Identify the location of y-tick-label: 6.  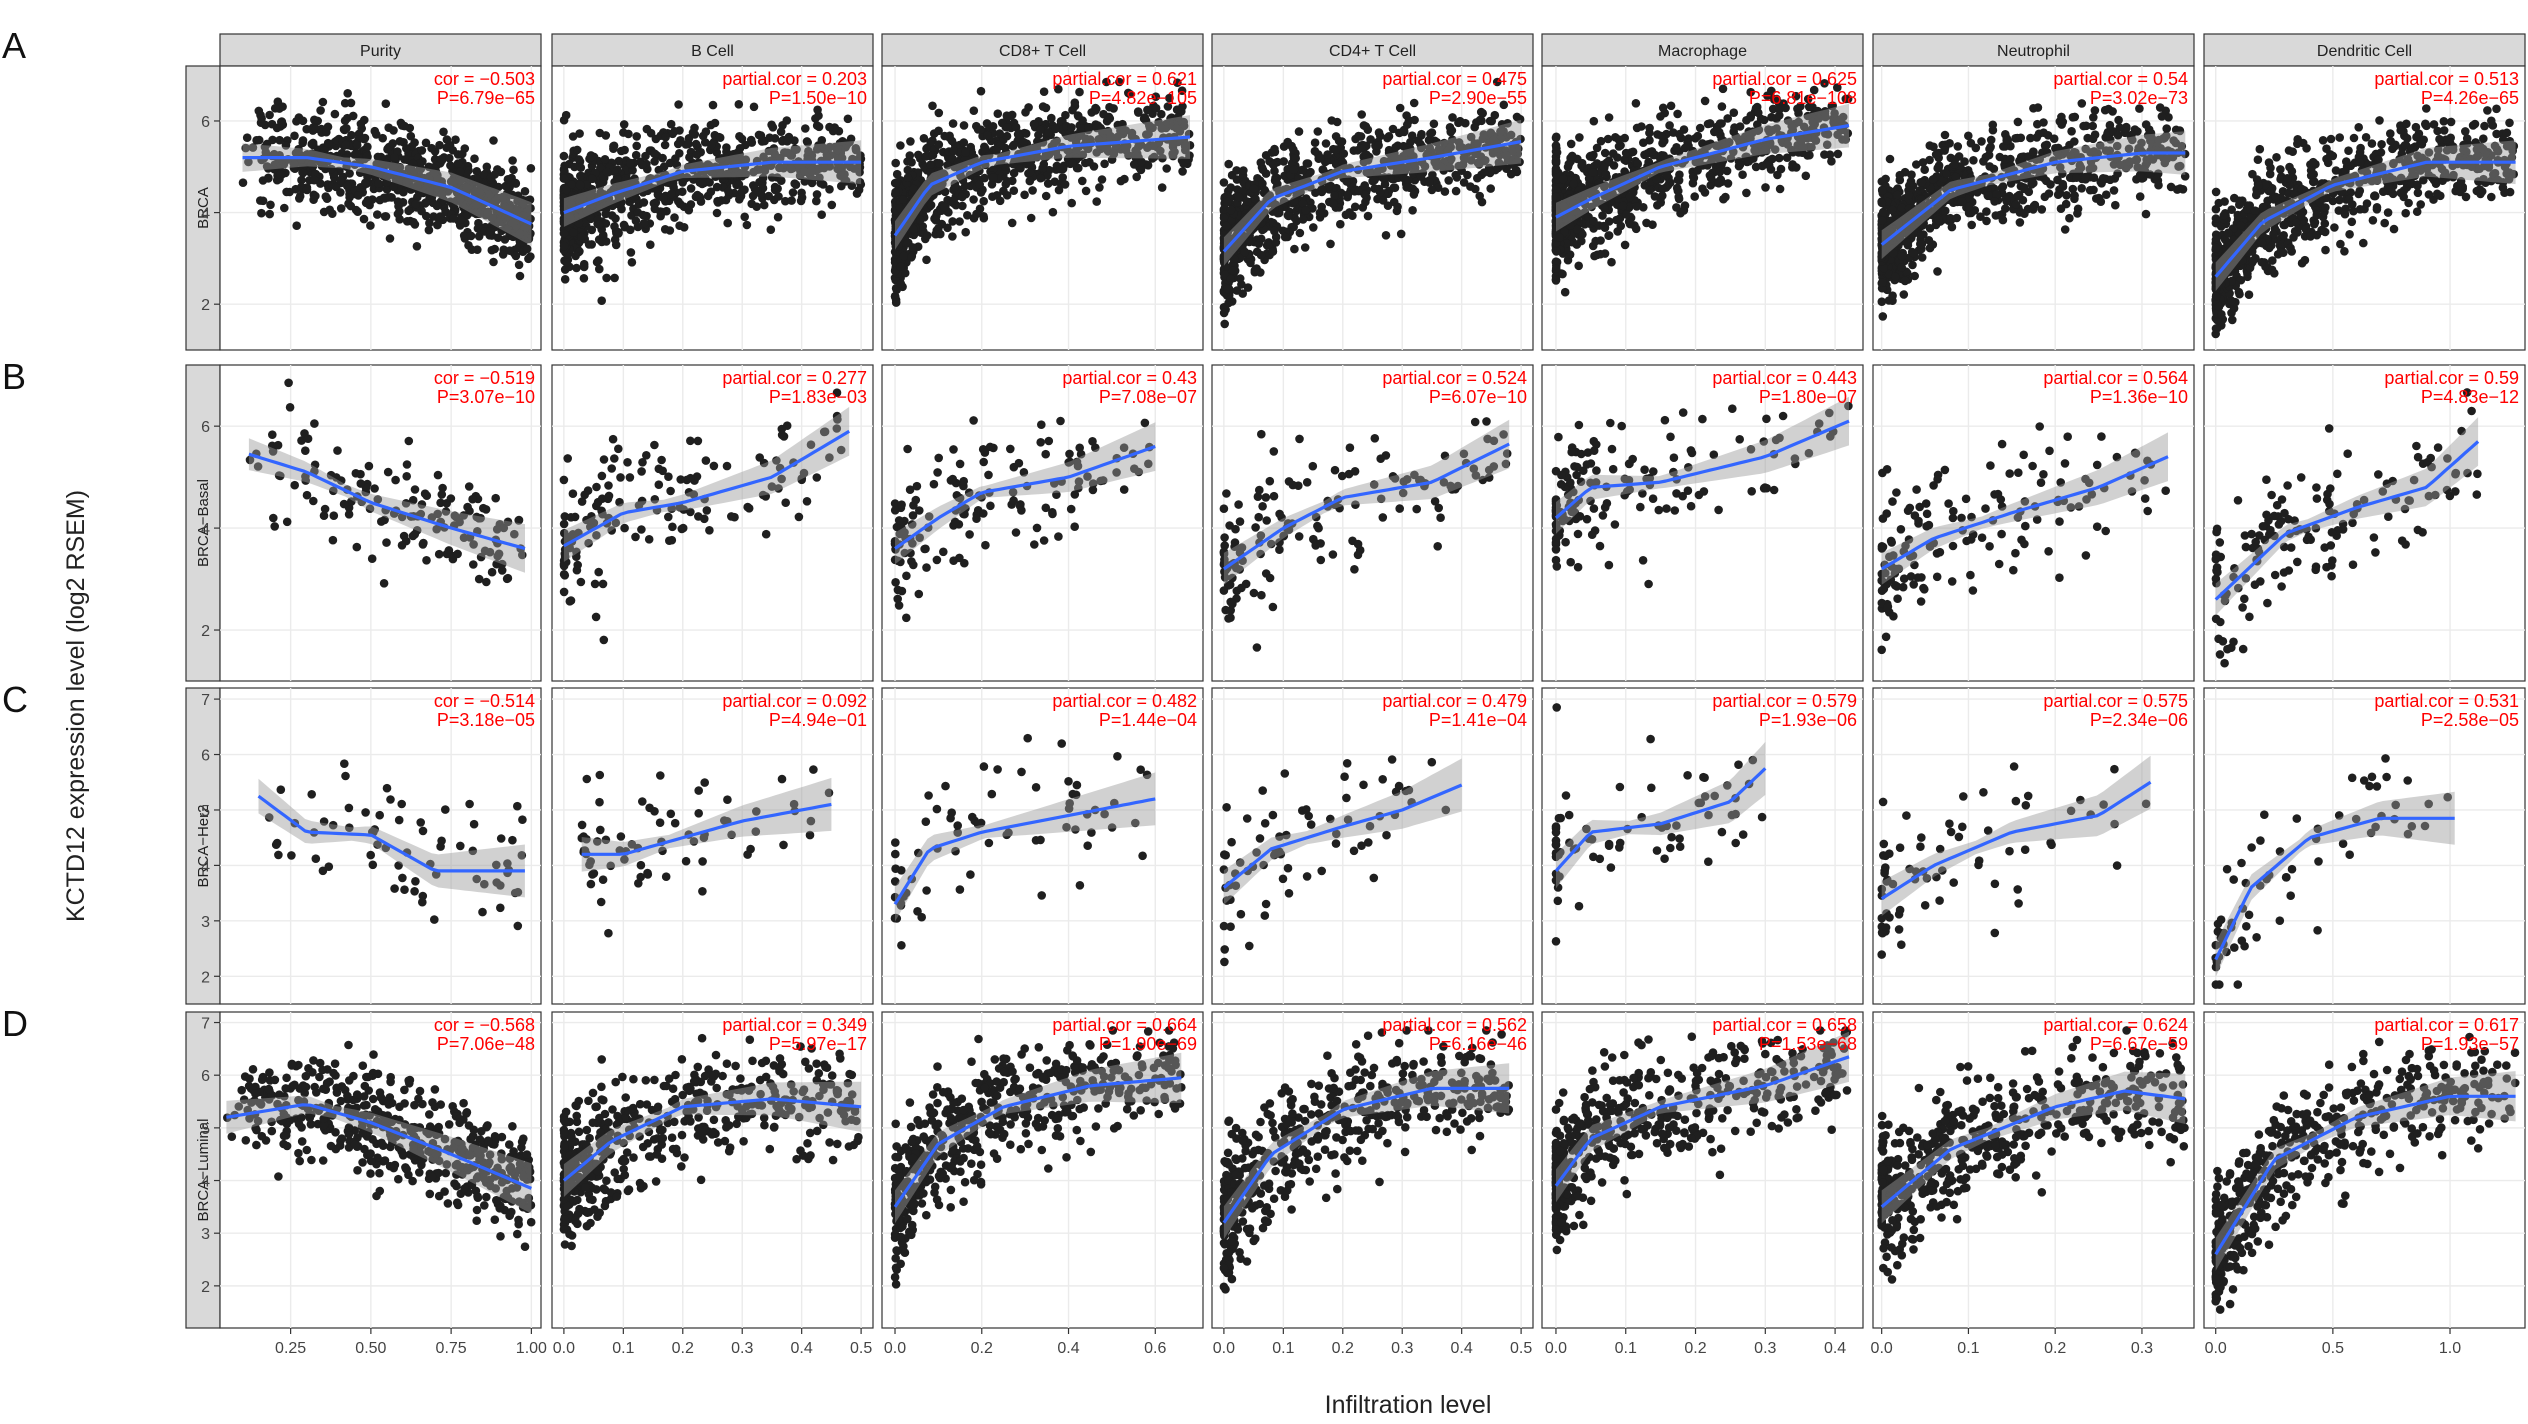
(205, 122).